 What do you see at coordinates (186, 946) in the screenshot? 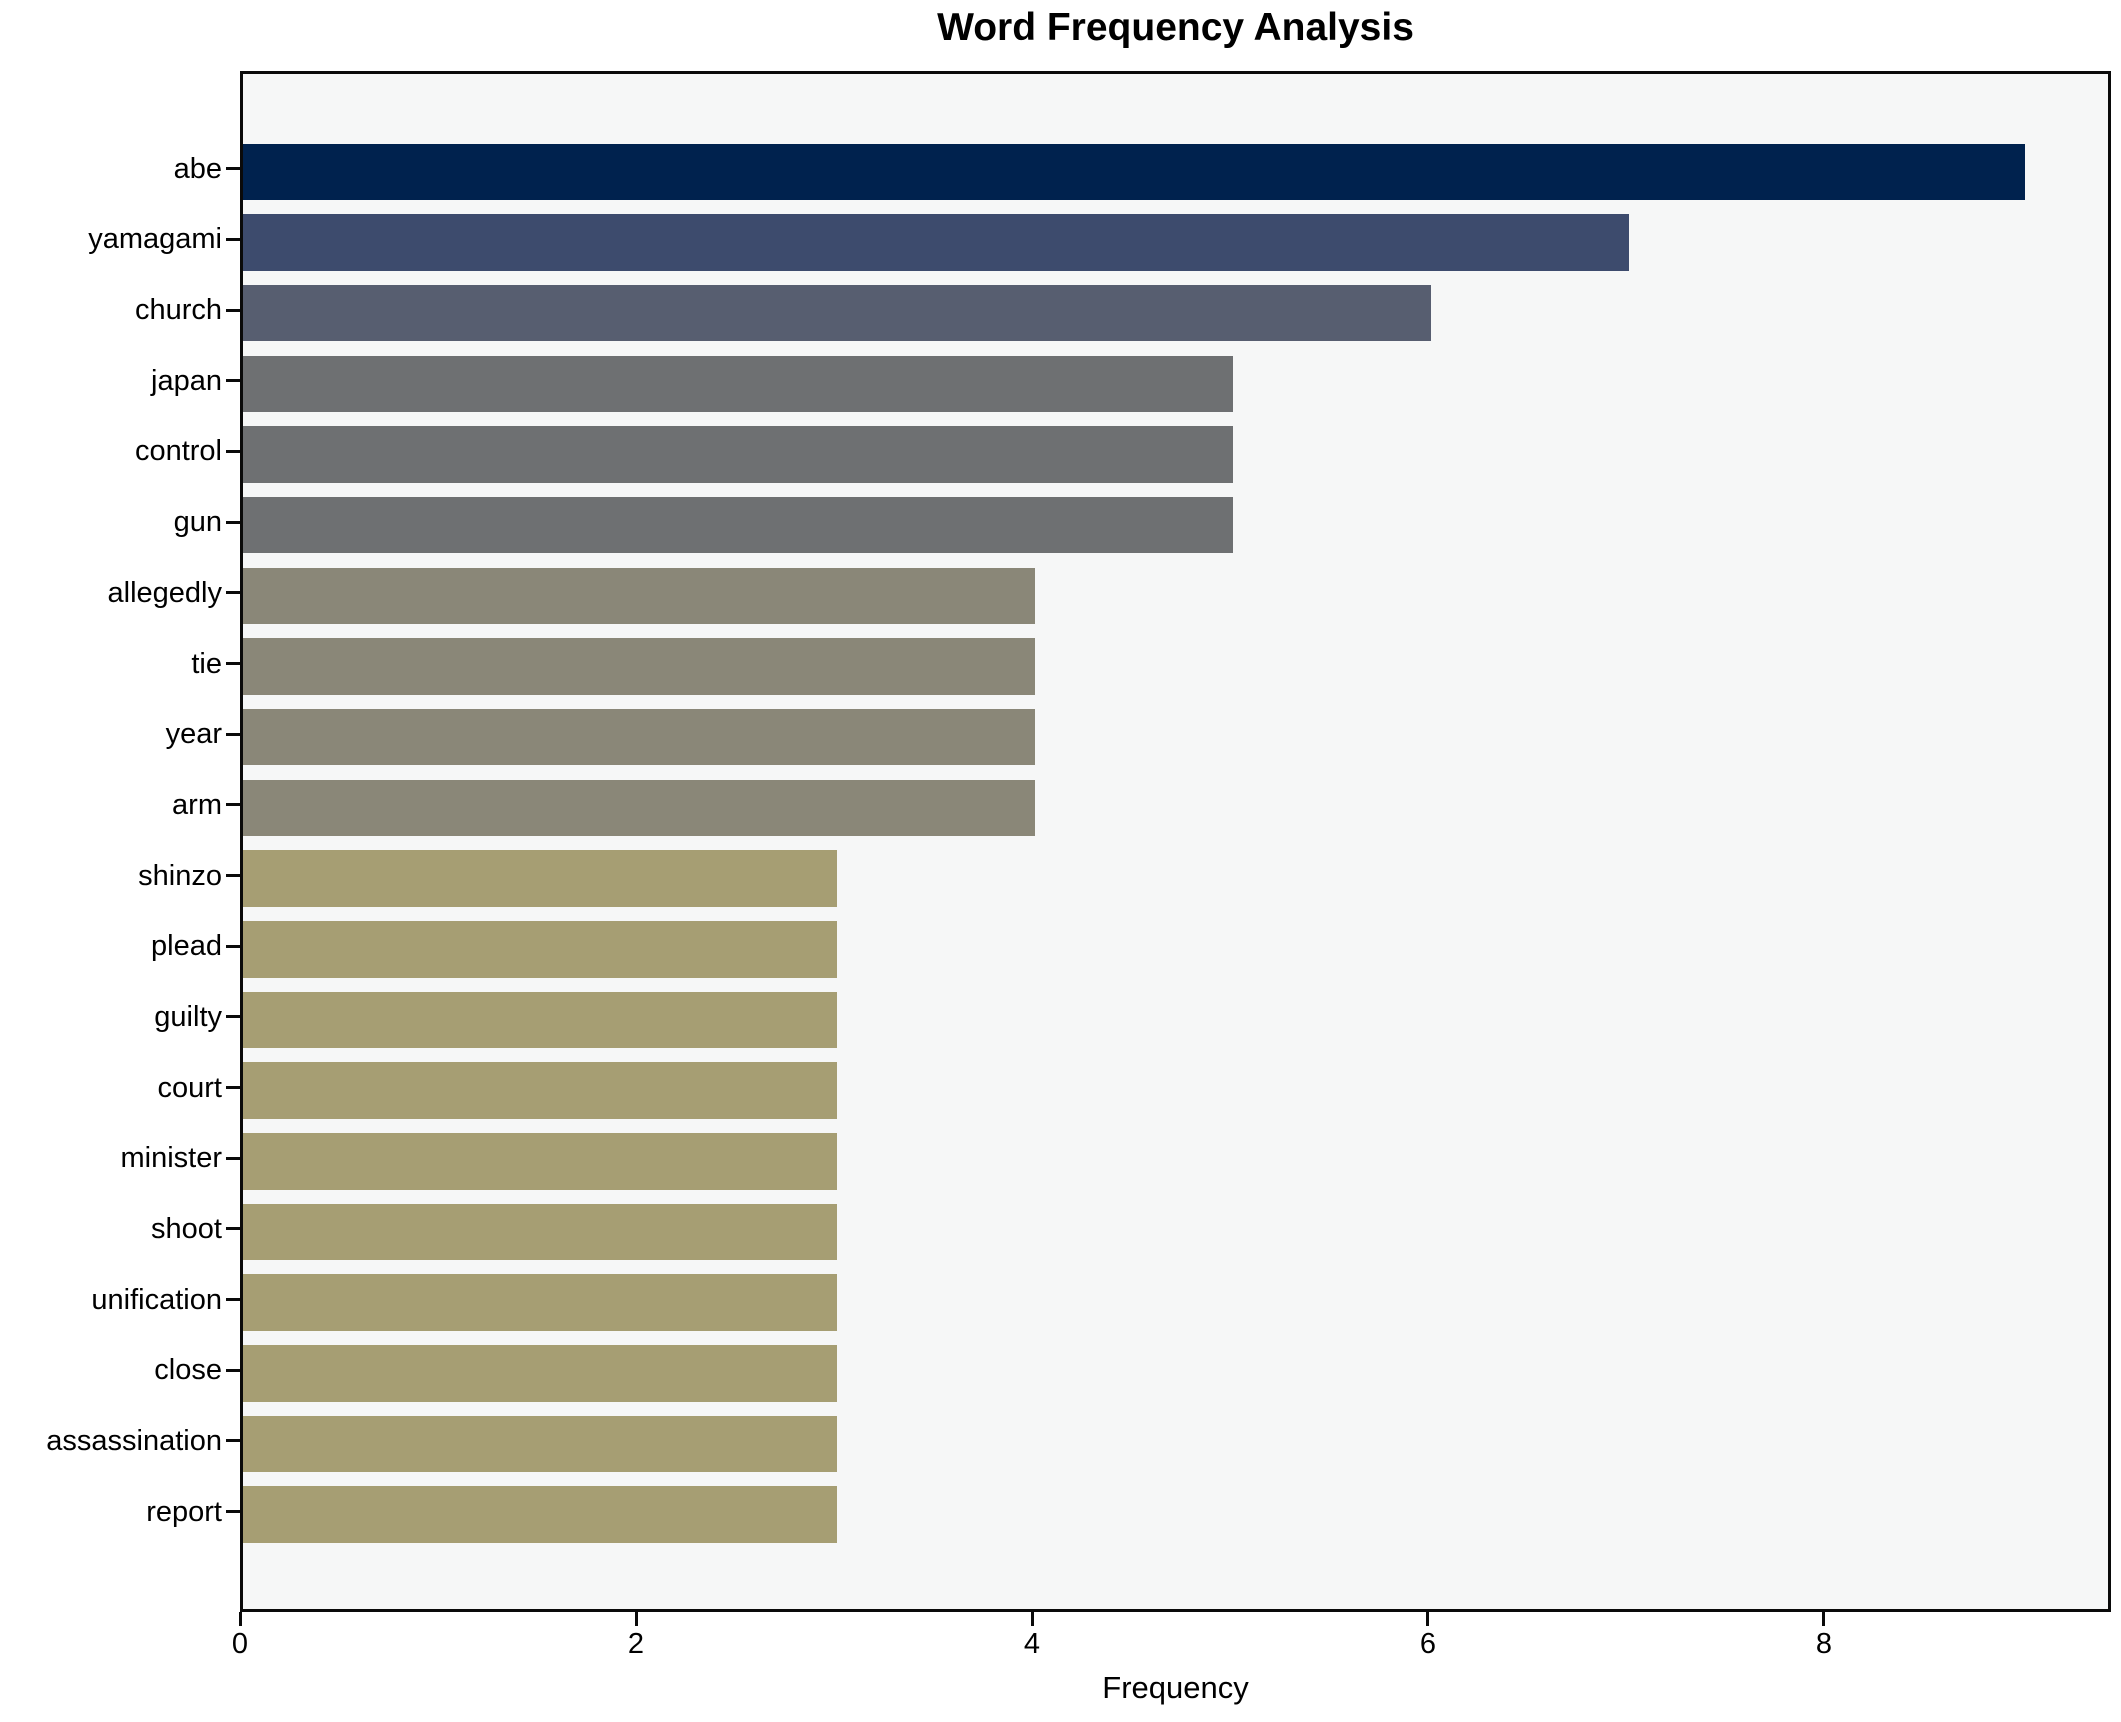
I see `y-tick-label-plead: plead` at bounding box center [186, 946].